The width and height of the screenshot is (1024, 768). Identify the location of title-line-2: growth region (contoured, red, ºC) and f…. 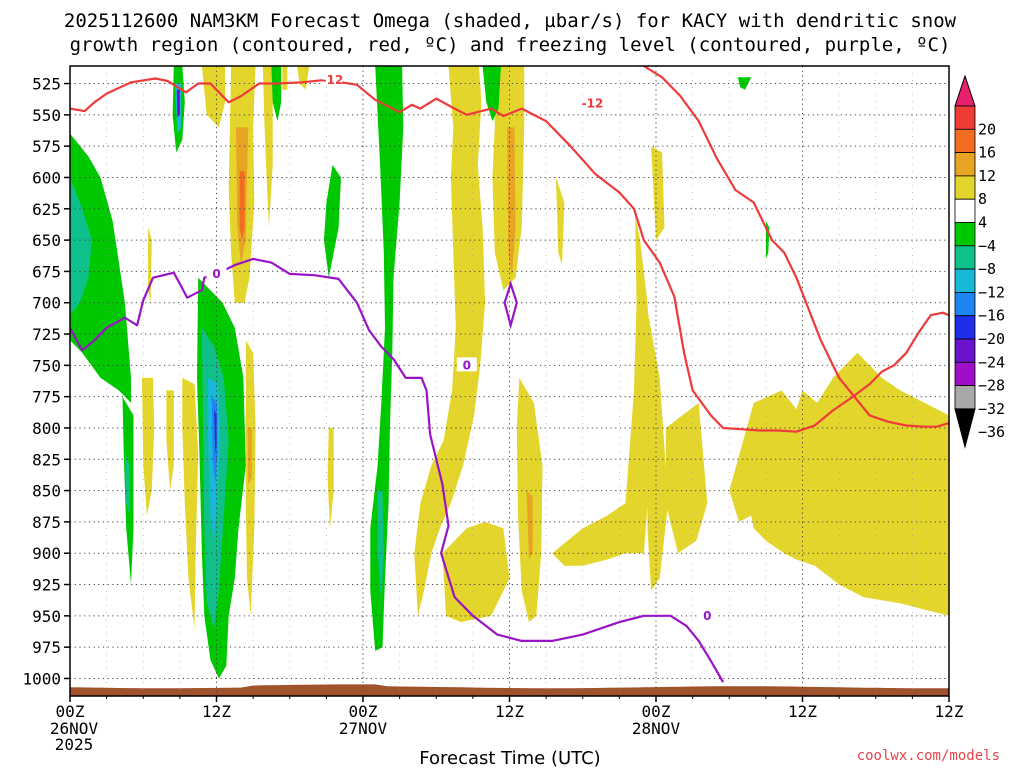
(510, 45).